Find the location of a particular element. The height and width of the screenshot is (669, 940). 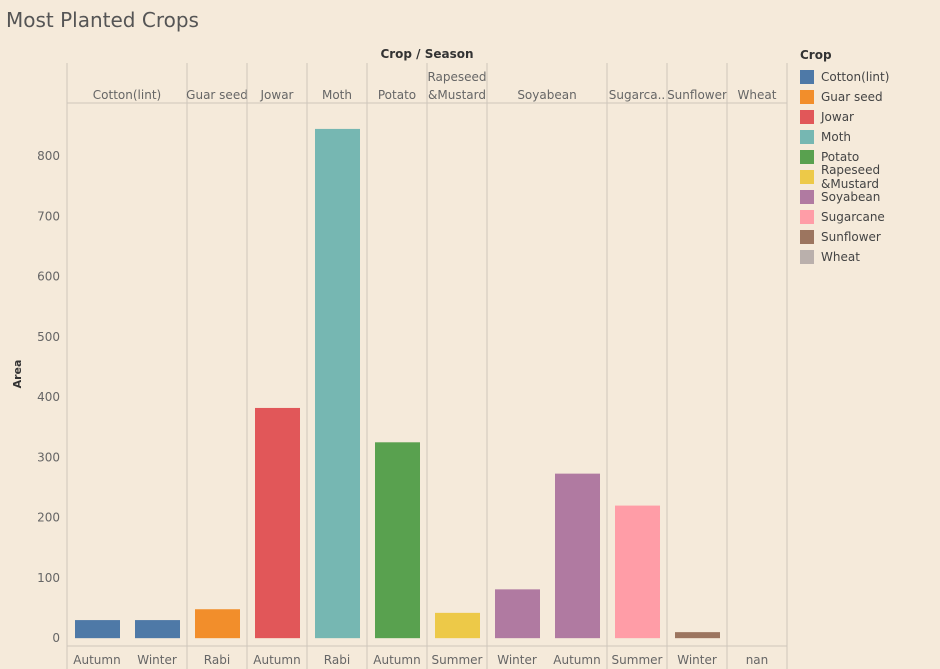

legend-label: Potato is located at coordinates (840, 157).